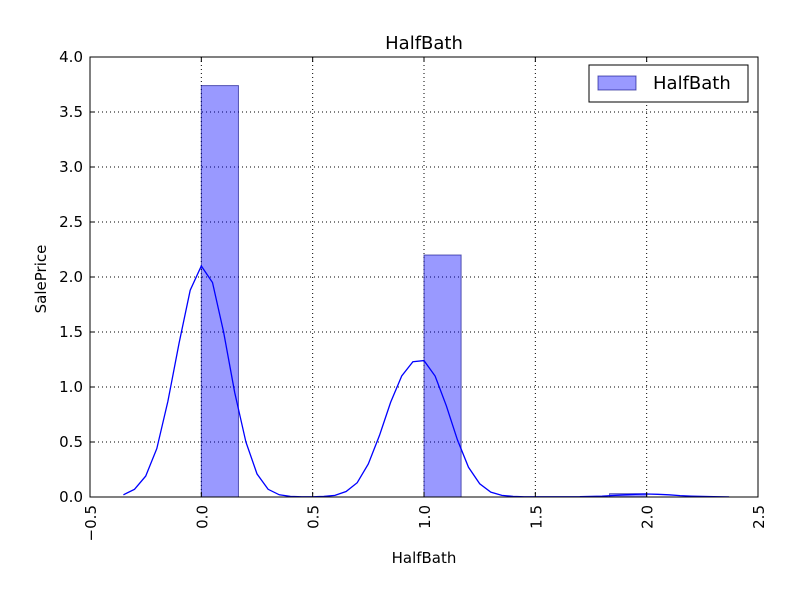 This screenshot has width=800, height=604. What do you see at coordinates (759, 517) in the screenshot?
I see `x-tick-label: 2.5` at bounding box center [759, 517].